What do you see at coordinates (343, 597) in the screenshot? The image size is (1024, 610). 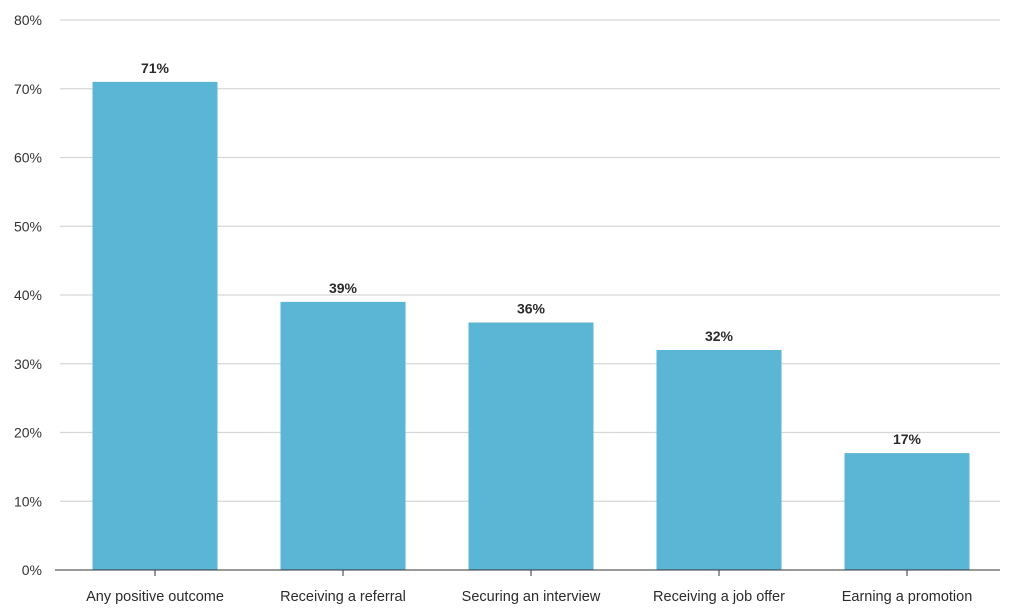 I see `x-category-label: Receiving a referral` at bounding box center [343, 597].